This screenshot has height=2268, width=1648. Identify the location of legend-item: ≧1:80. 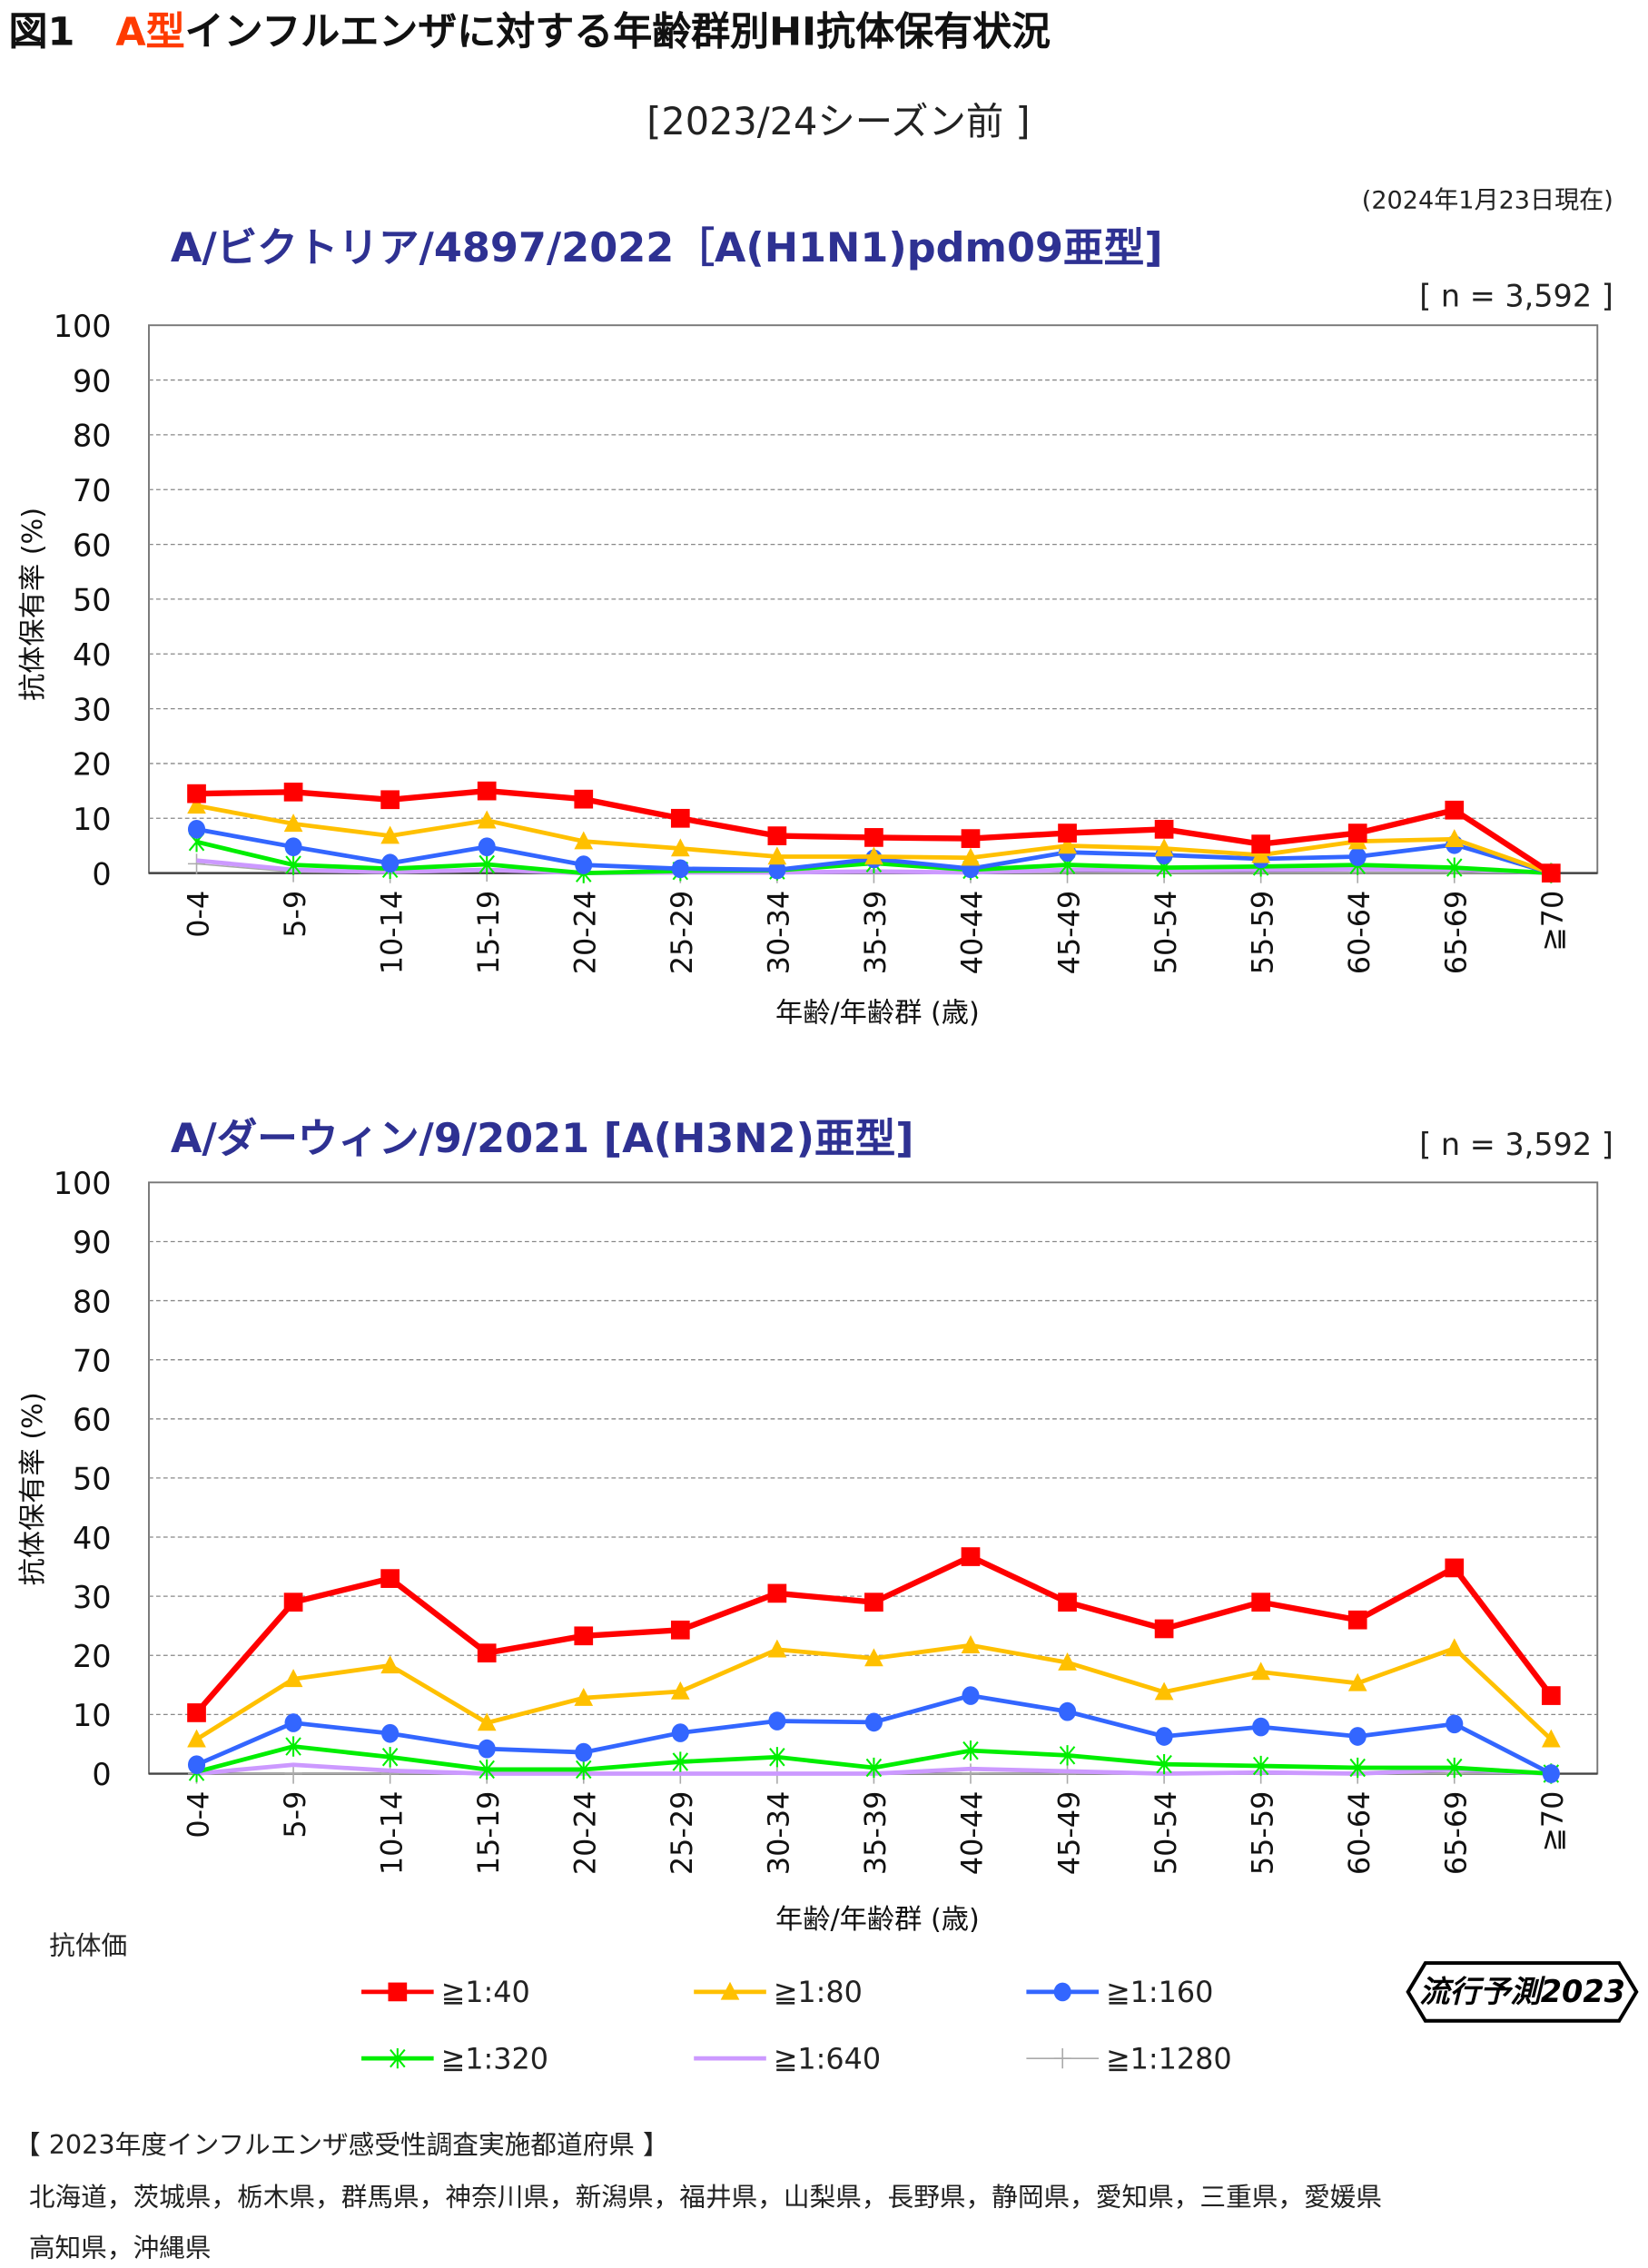
(778, 1992).